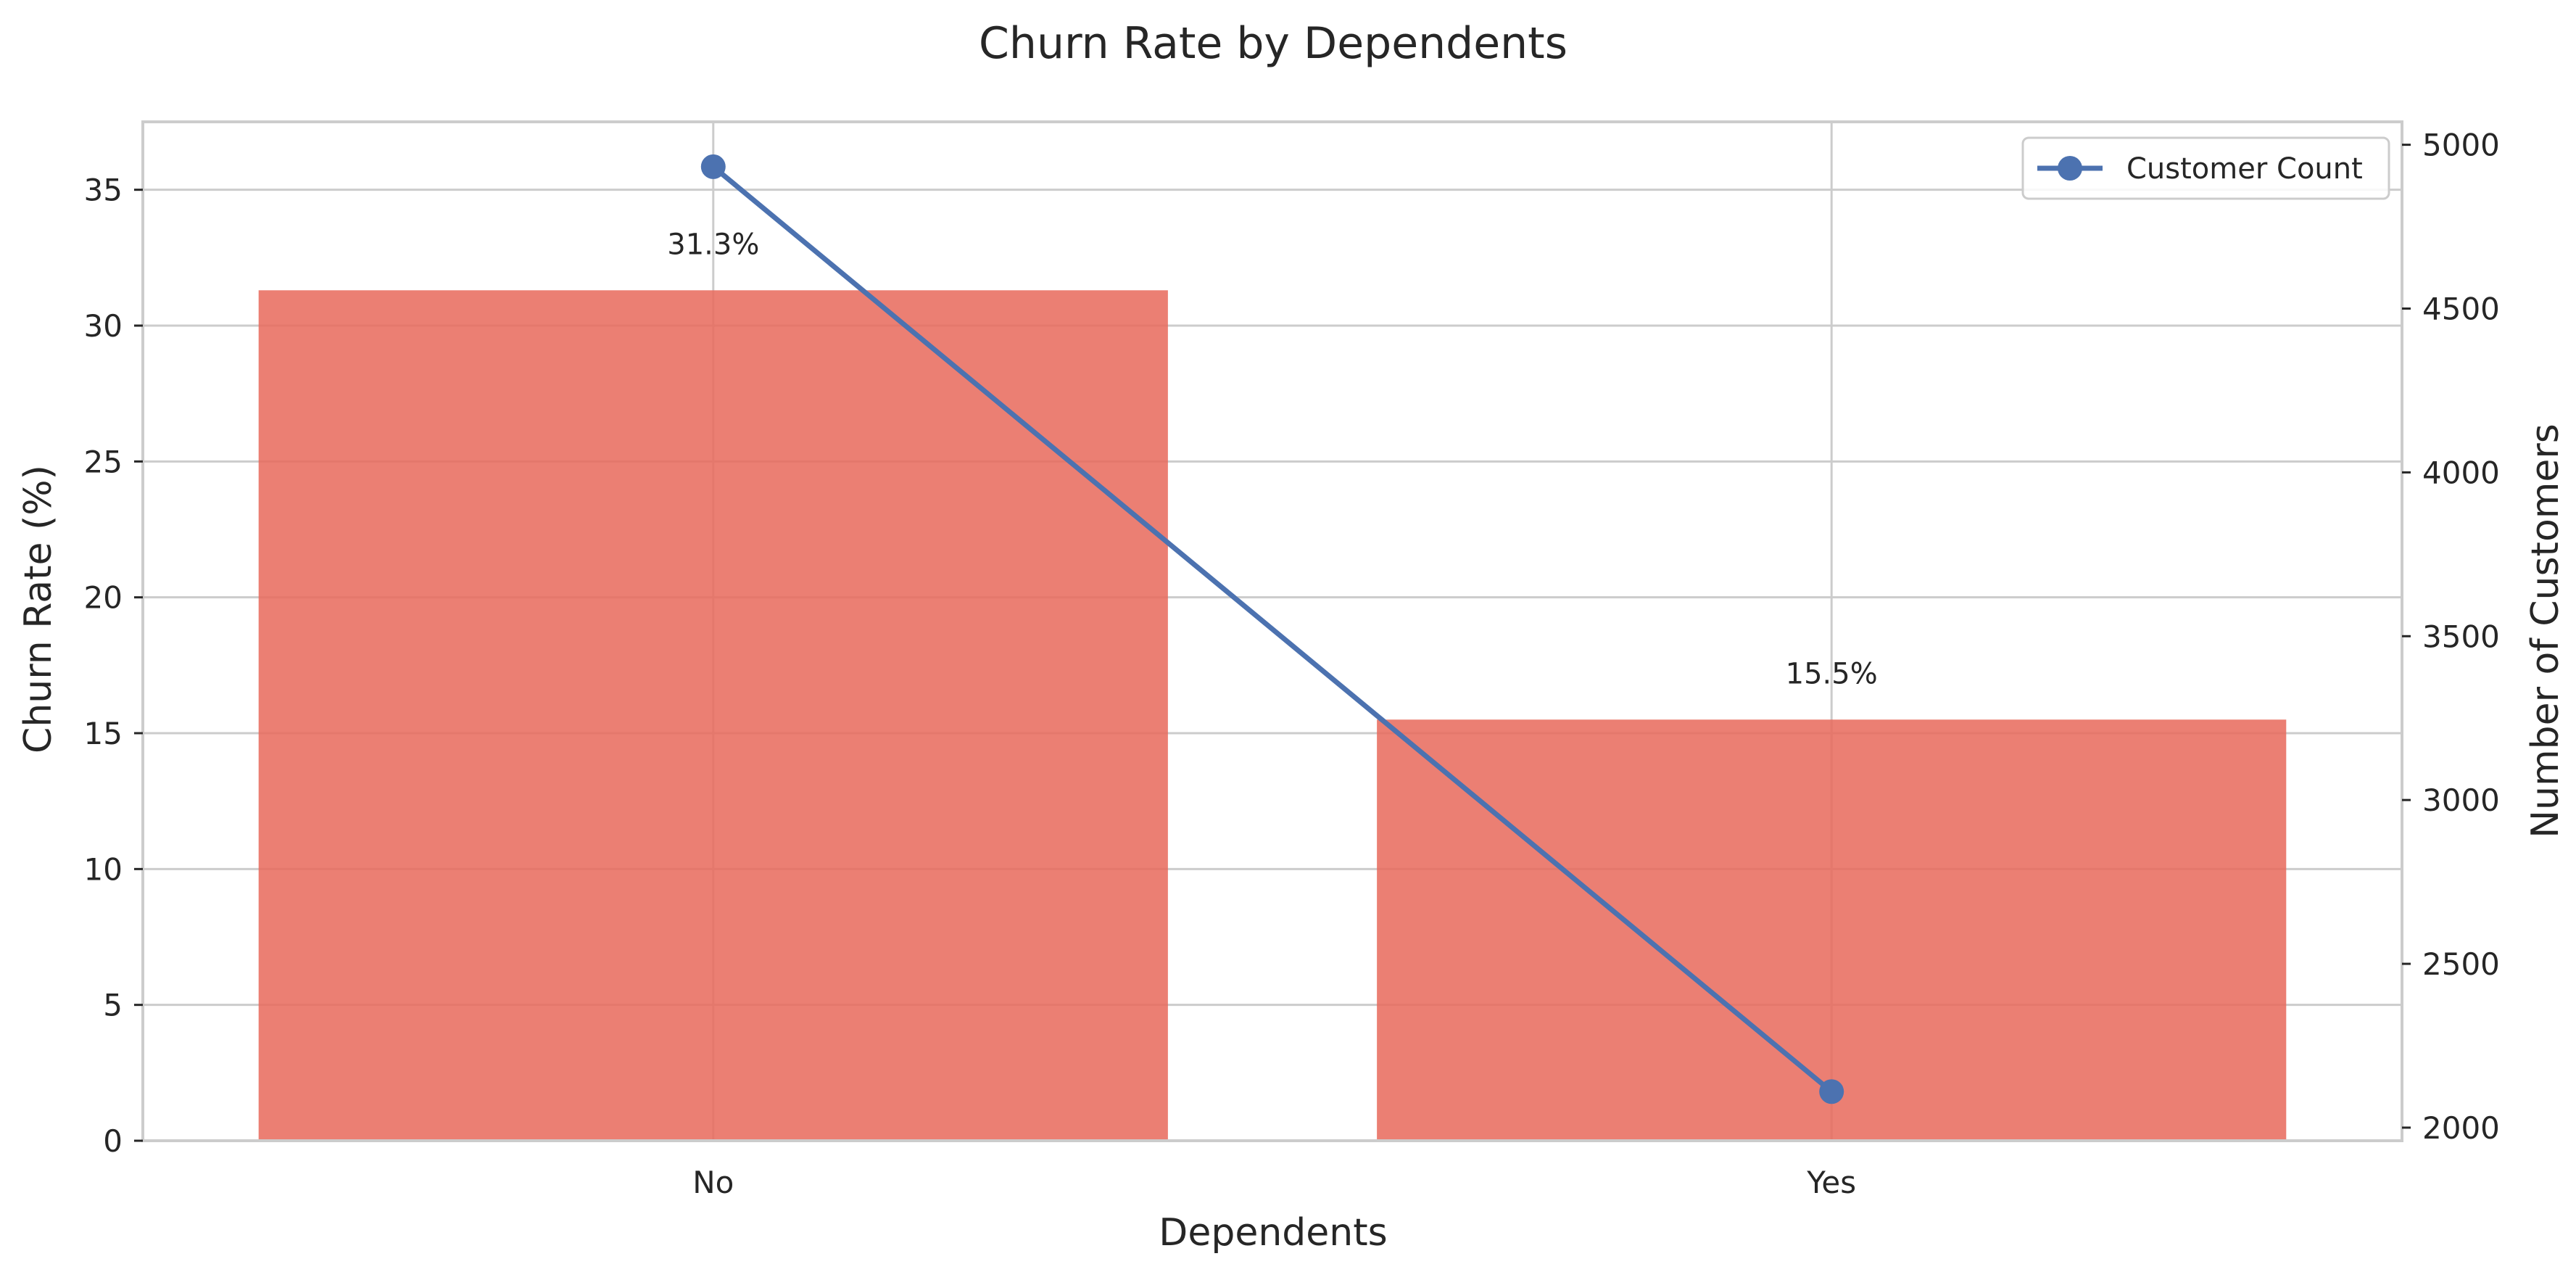  I want to click on legend-label-customer-count: Customer Count, so click(2245, 169).